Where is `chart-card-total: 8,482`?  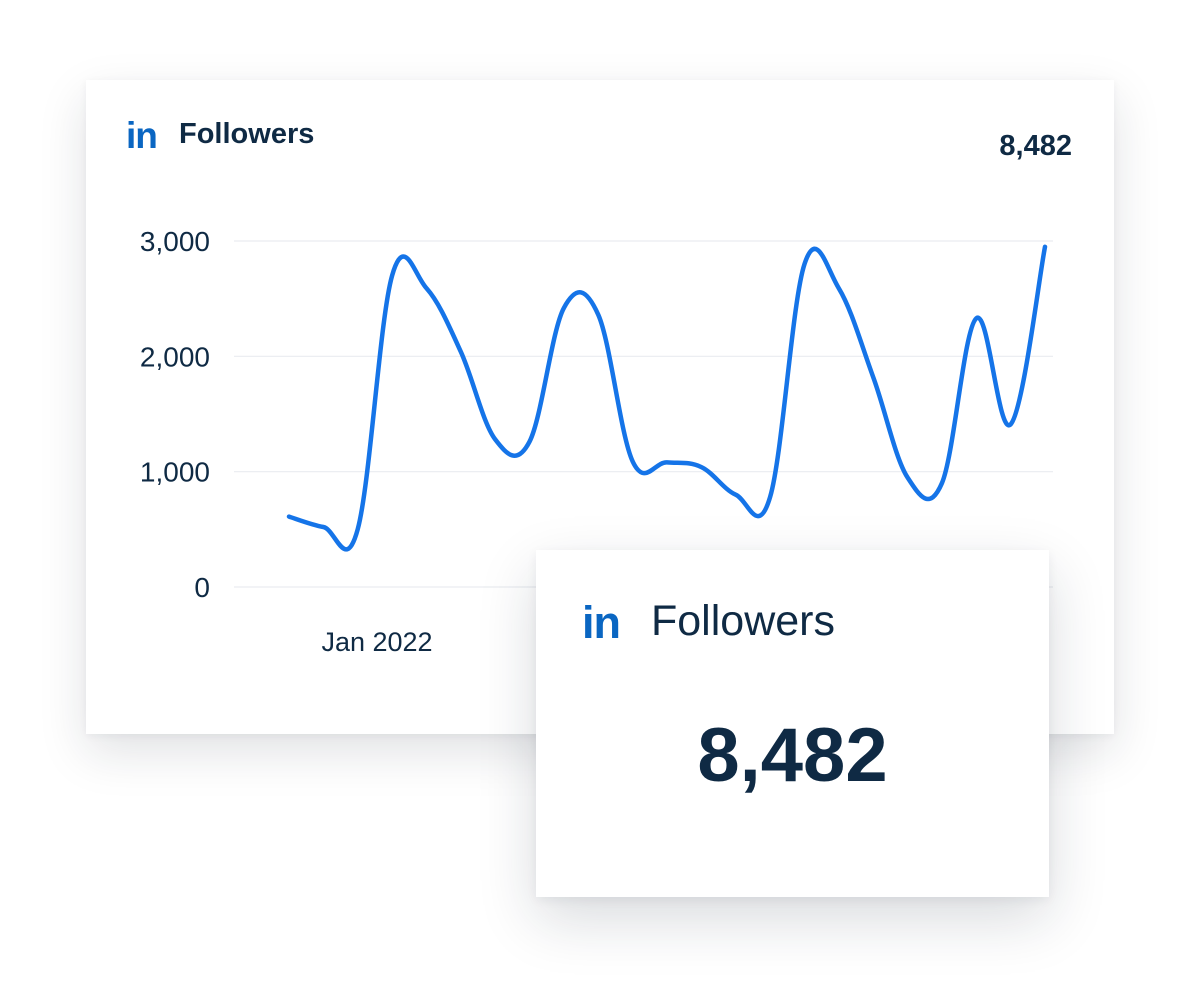 chart-card-total: 8,482 is located at coordinates (1035, 146).